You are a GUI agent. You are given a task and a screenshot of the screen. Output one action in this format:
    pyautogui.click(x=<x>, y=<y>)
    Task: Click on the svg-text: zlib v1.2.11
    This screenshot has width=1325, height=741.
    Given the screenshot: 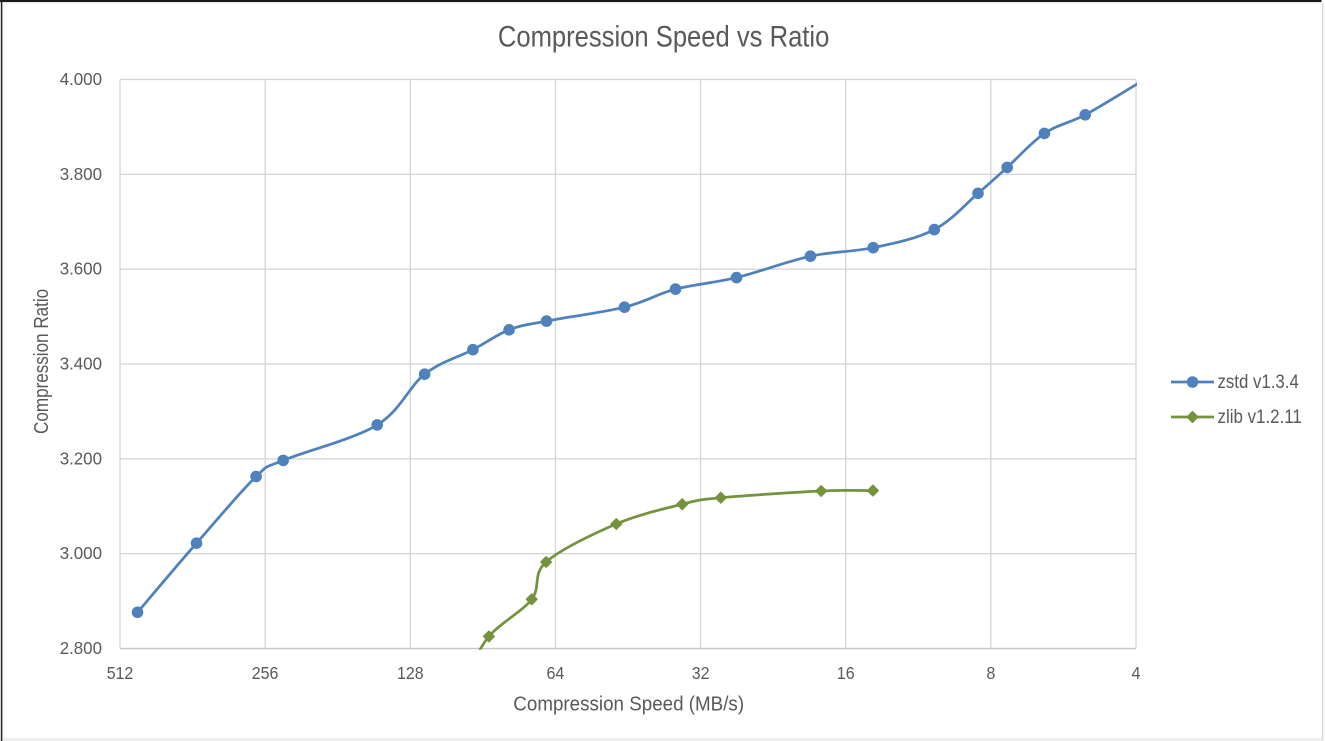 What is the action you would take?
    pyautogui.click(x=1260, y=417)
    